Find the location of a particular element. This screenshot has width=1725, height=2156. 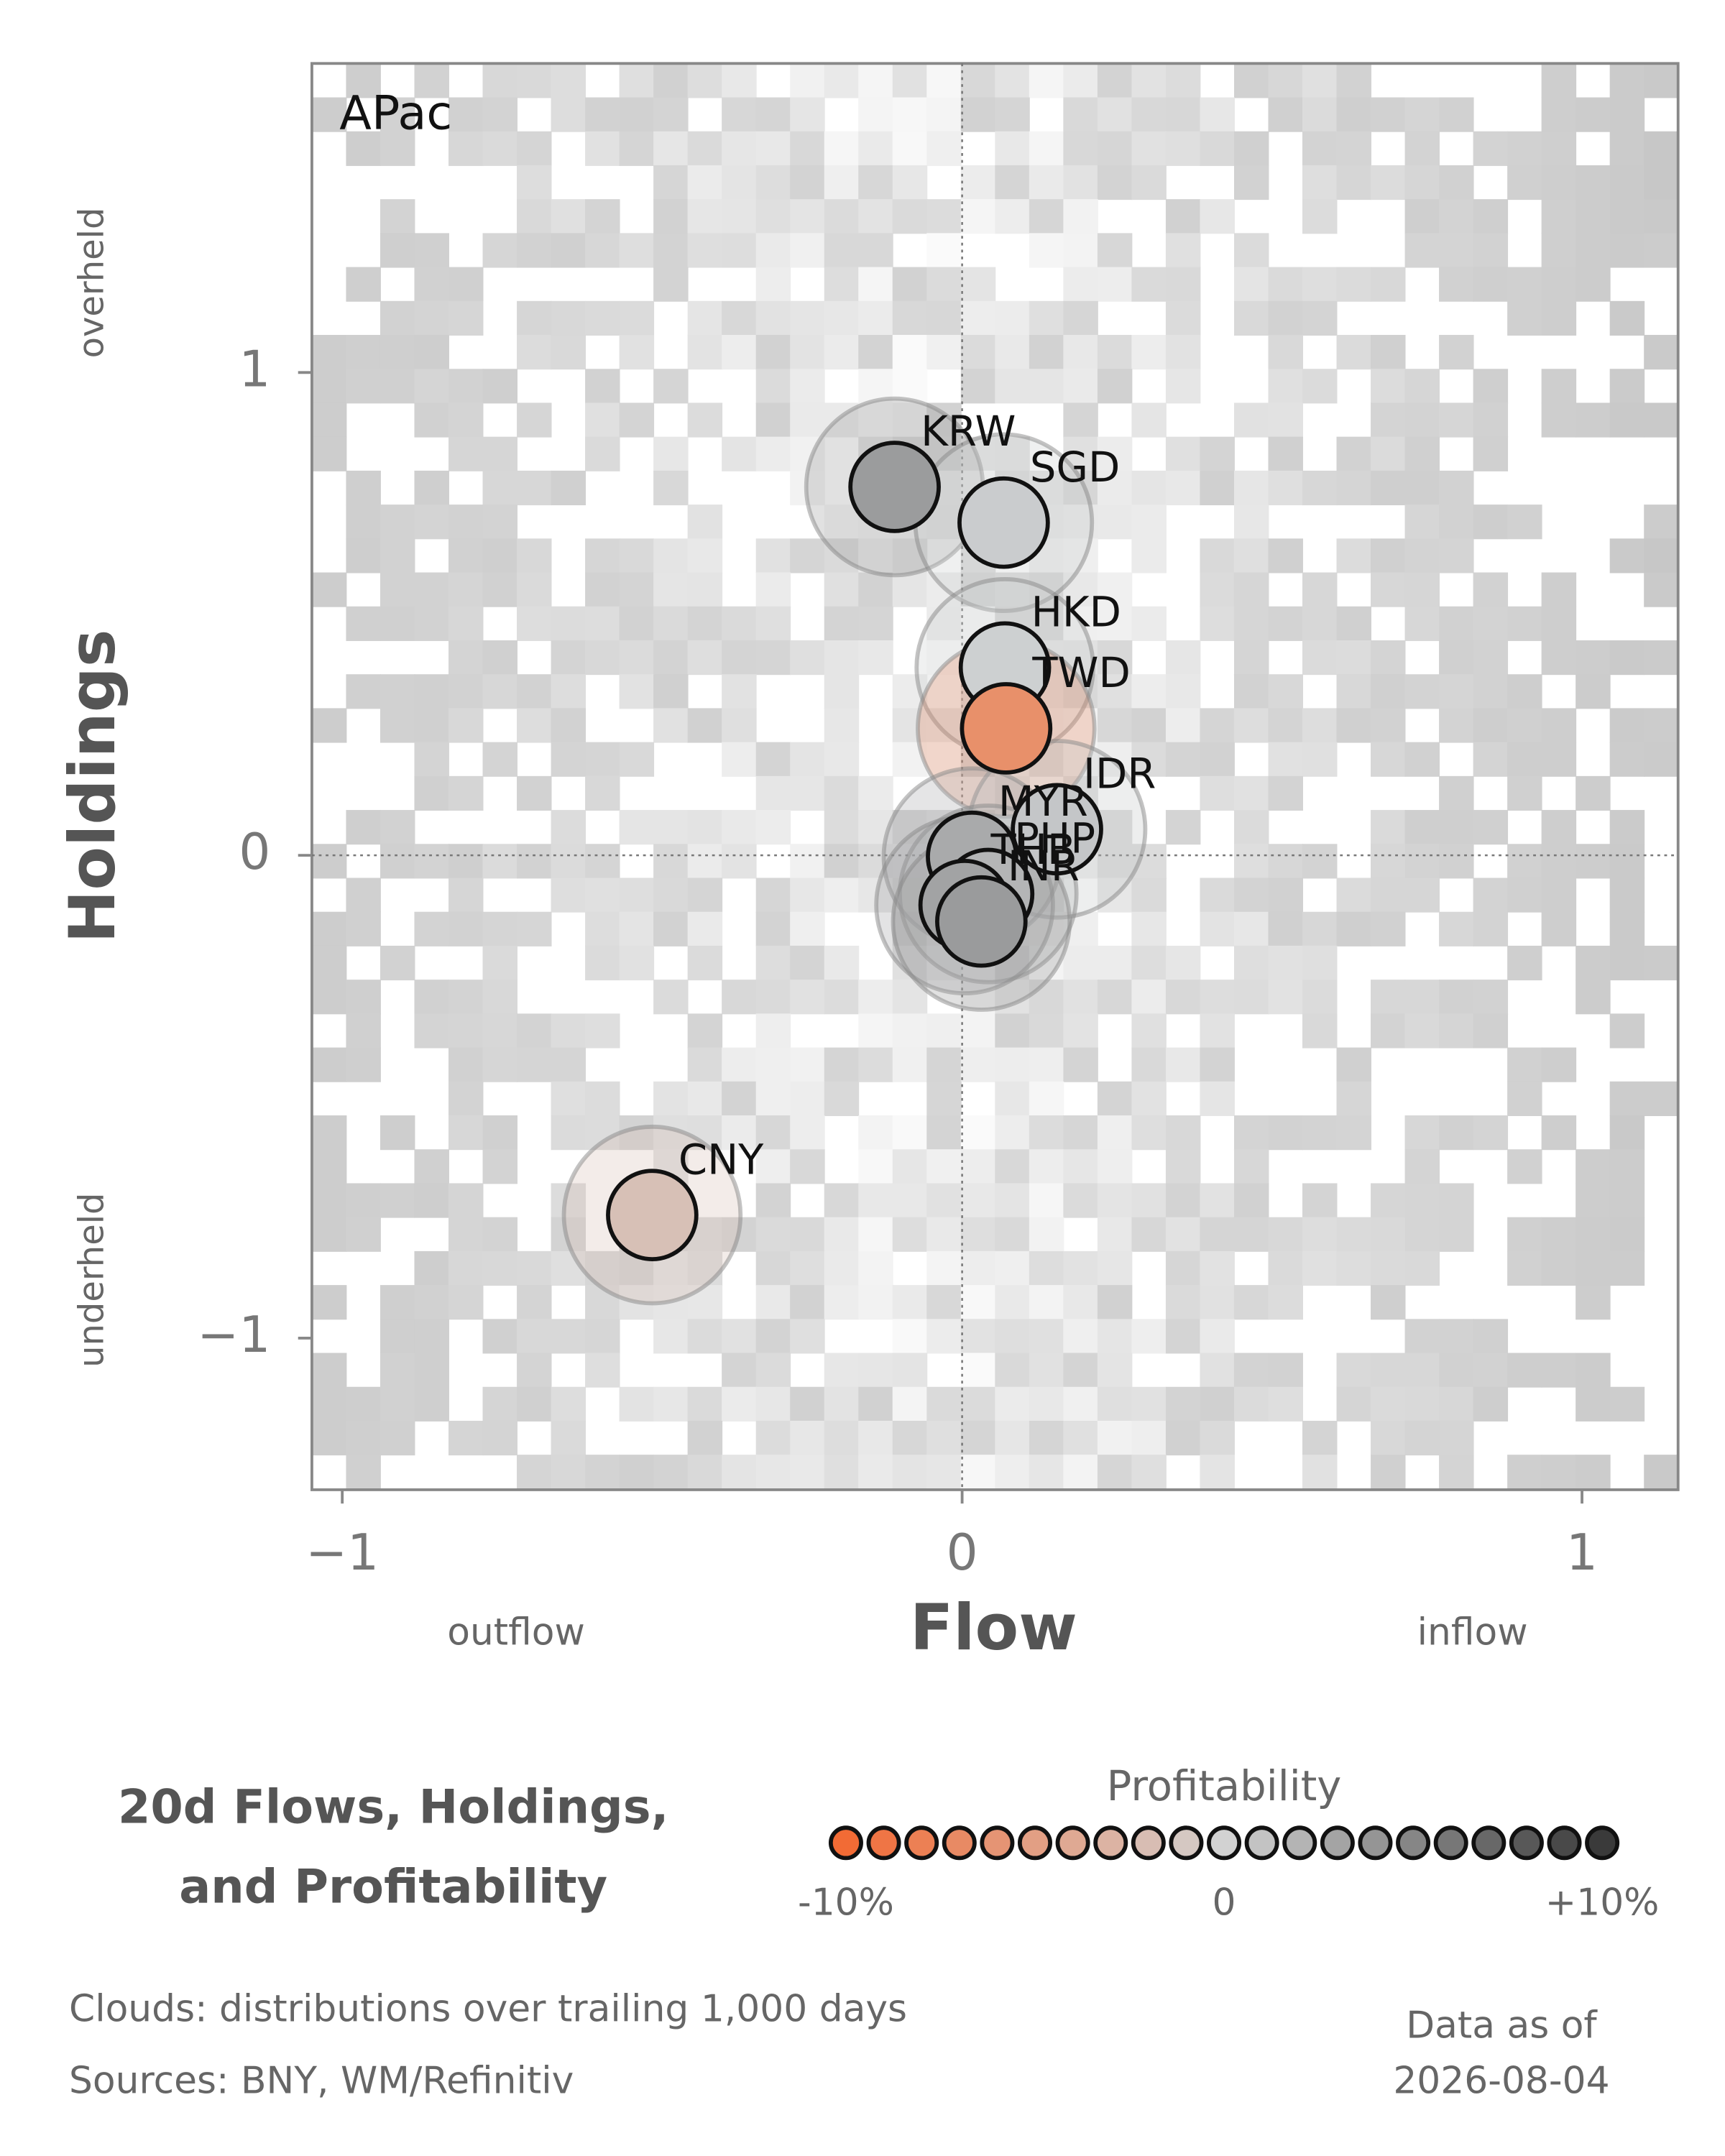

legend-title: Profitability is located at coordinates (1224, 1786).